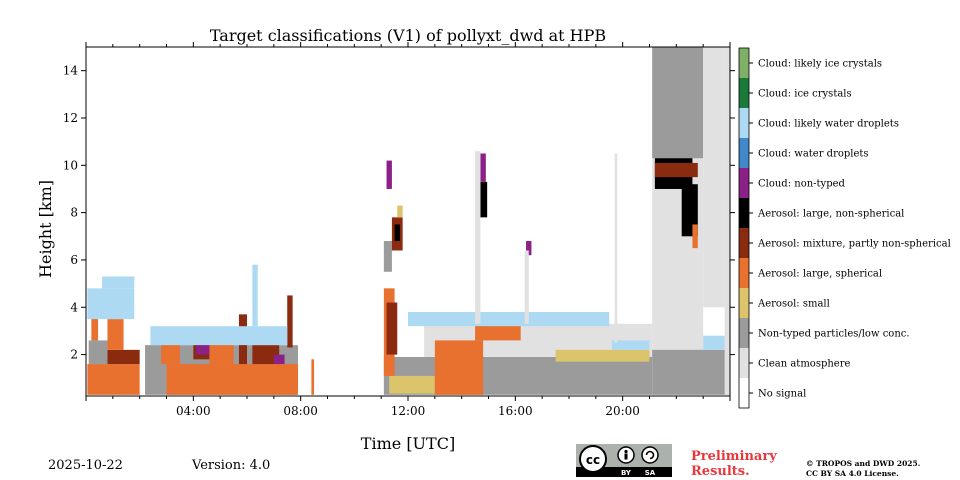  I want to click on version-label: Version: 4.0, so click(231, 465).